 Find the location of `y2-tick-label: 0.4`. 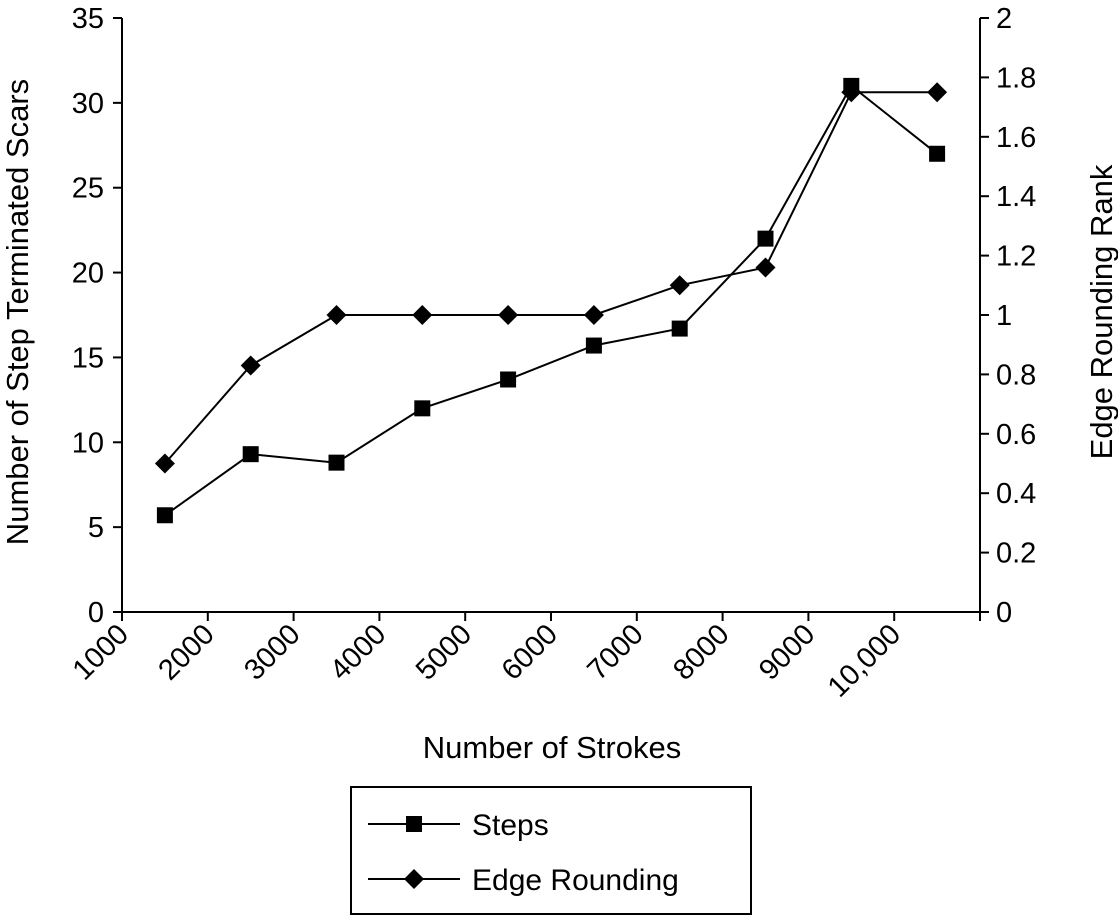

y2-tick-label: 0.4 is located at coordinates (1016, 494).